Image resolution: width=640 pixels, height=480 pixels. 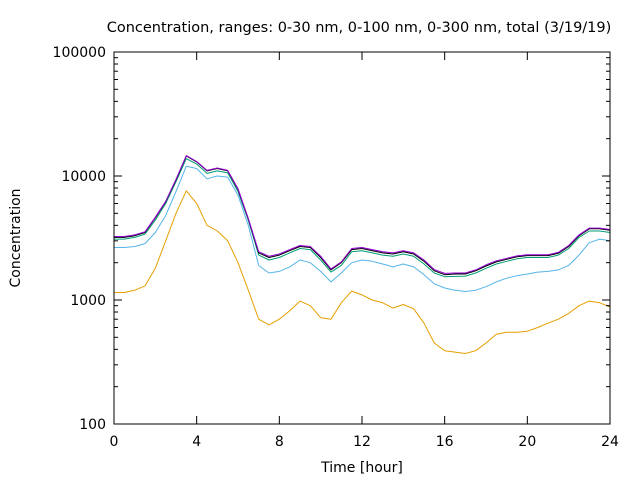 I want to click on x-tick-label: 12, so click(x=362, y=442).